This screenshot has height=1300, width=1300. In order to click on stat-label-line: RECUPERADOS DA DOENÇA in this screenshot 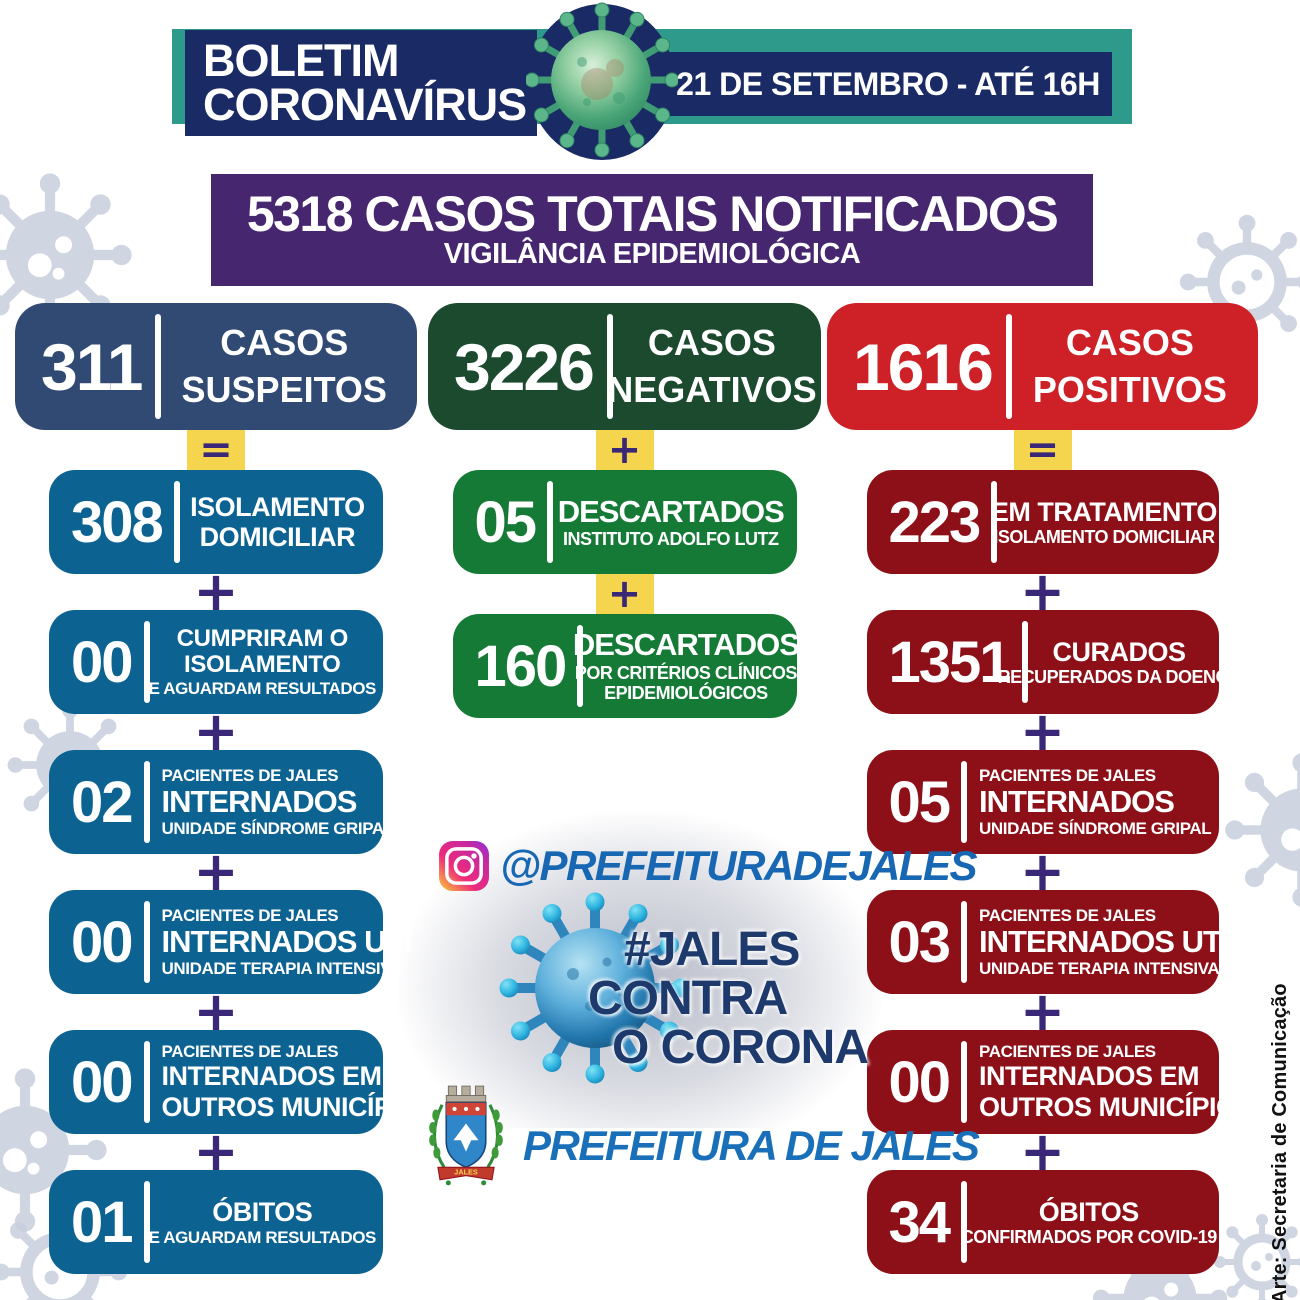, I will do `click(1119, 677)`.